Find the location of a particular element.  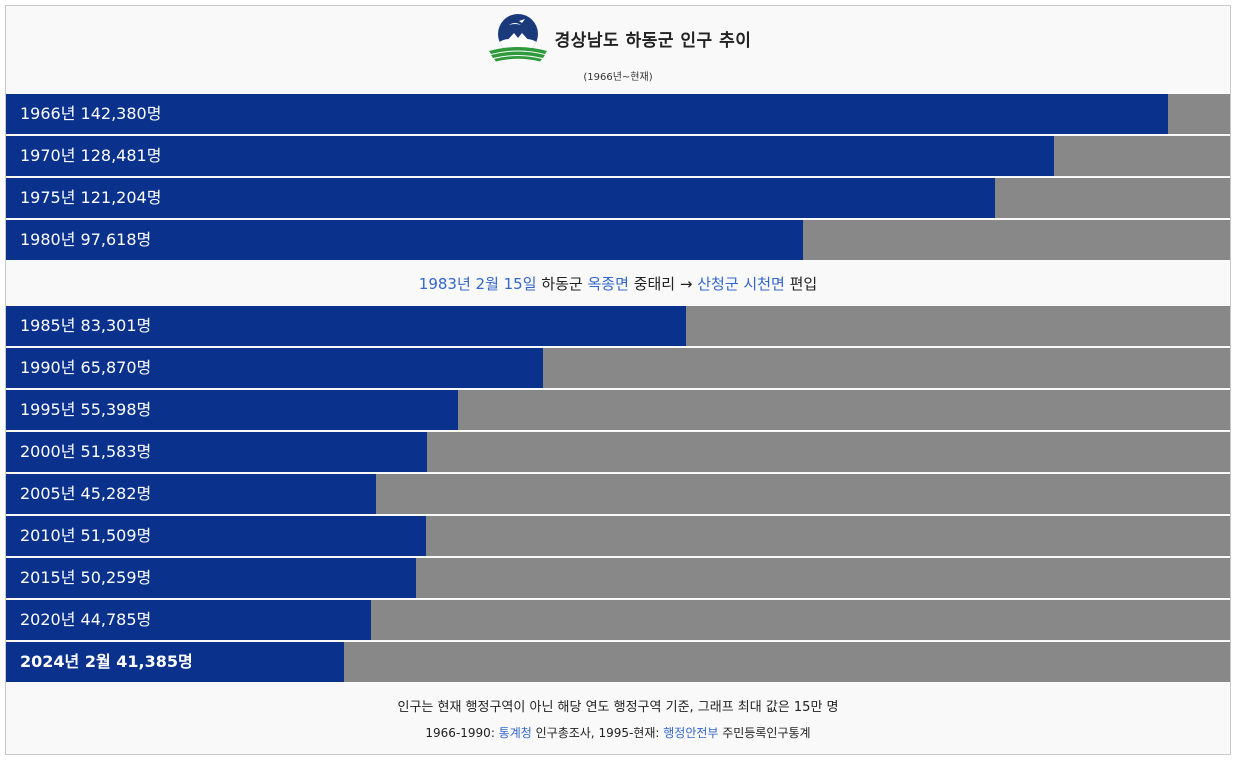

note-action: 편입 is located at coordinates (803, 284).